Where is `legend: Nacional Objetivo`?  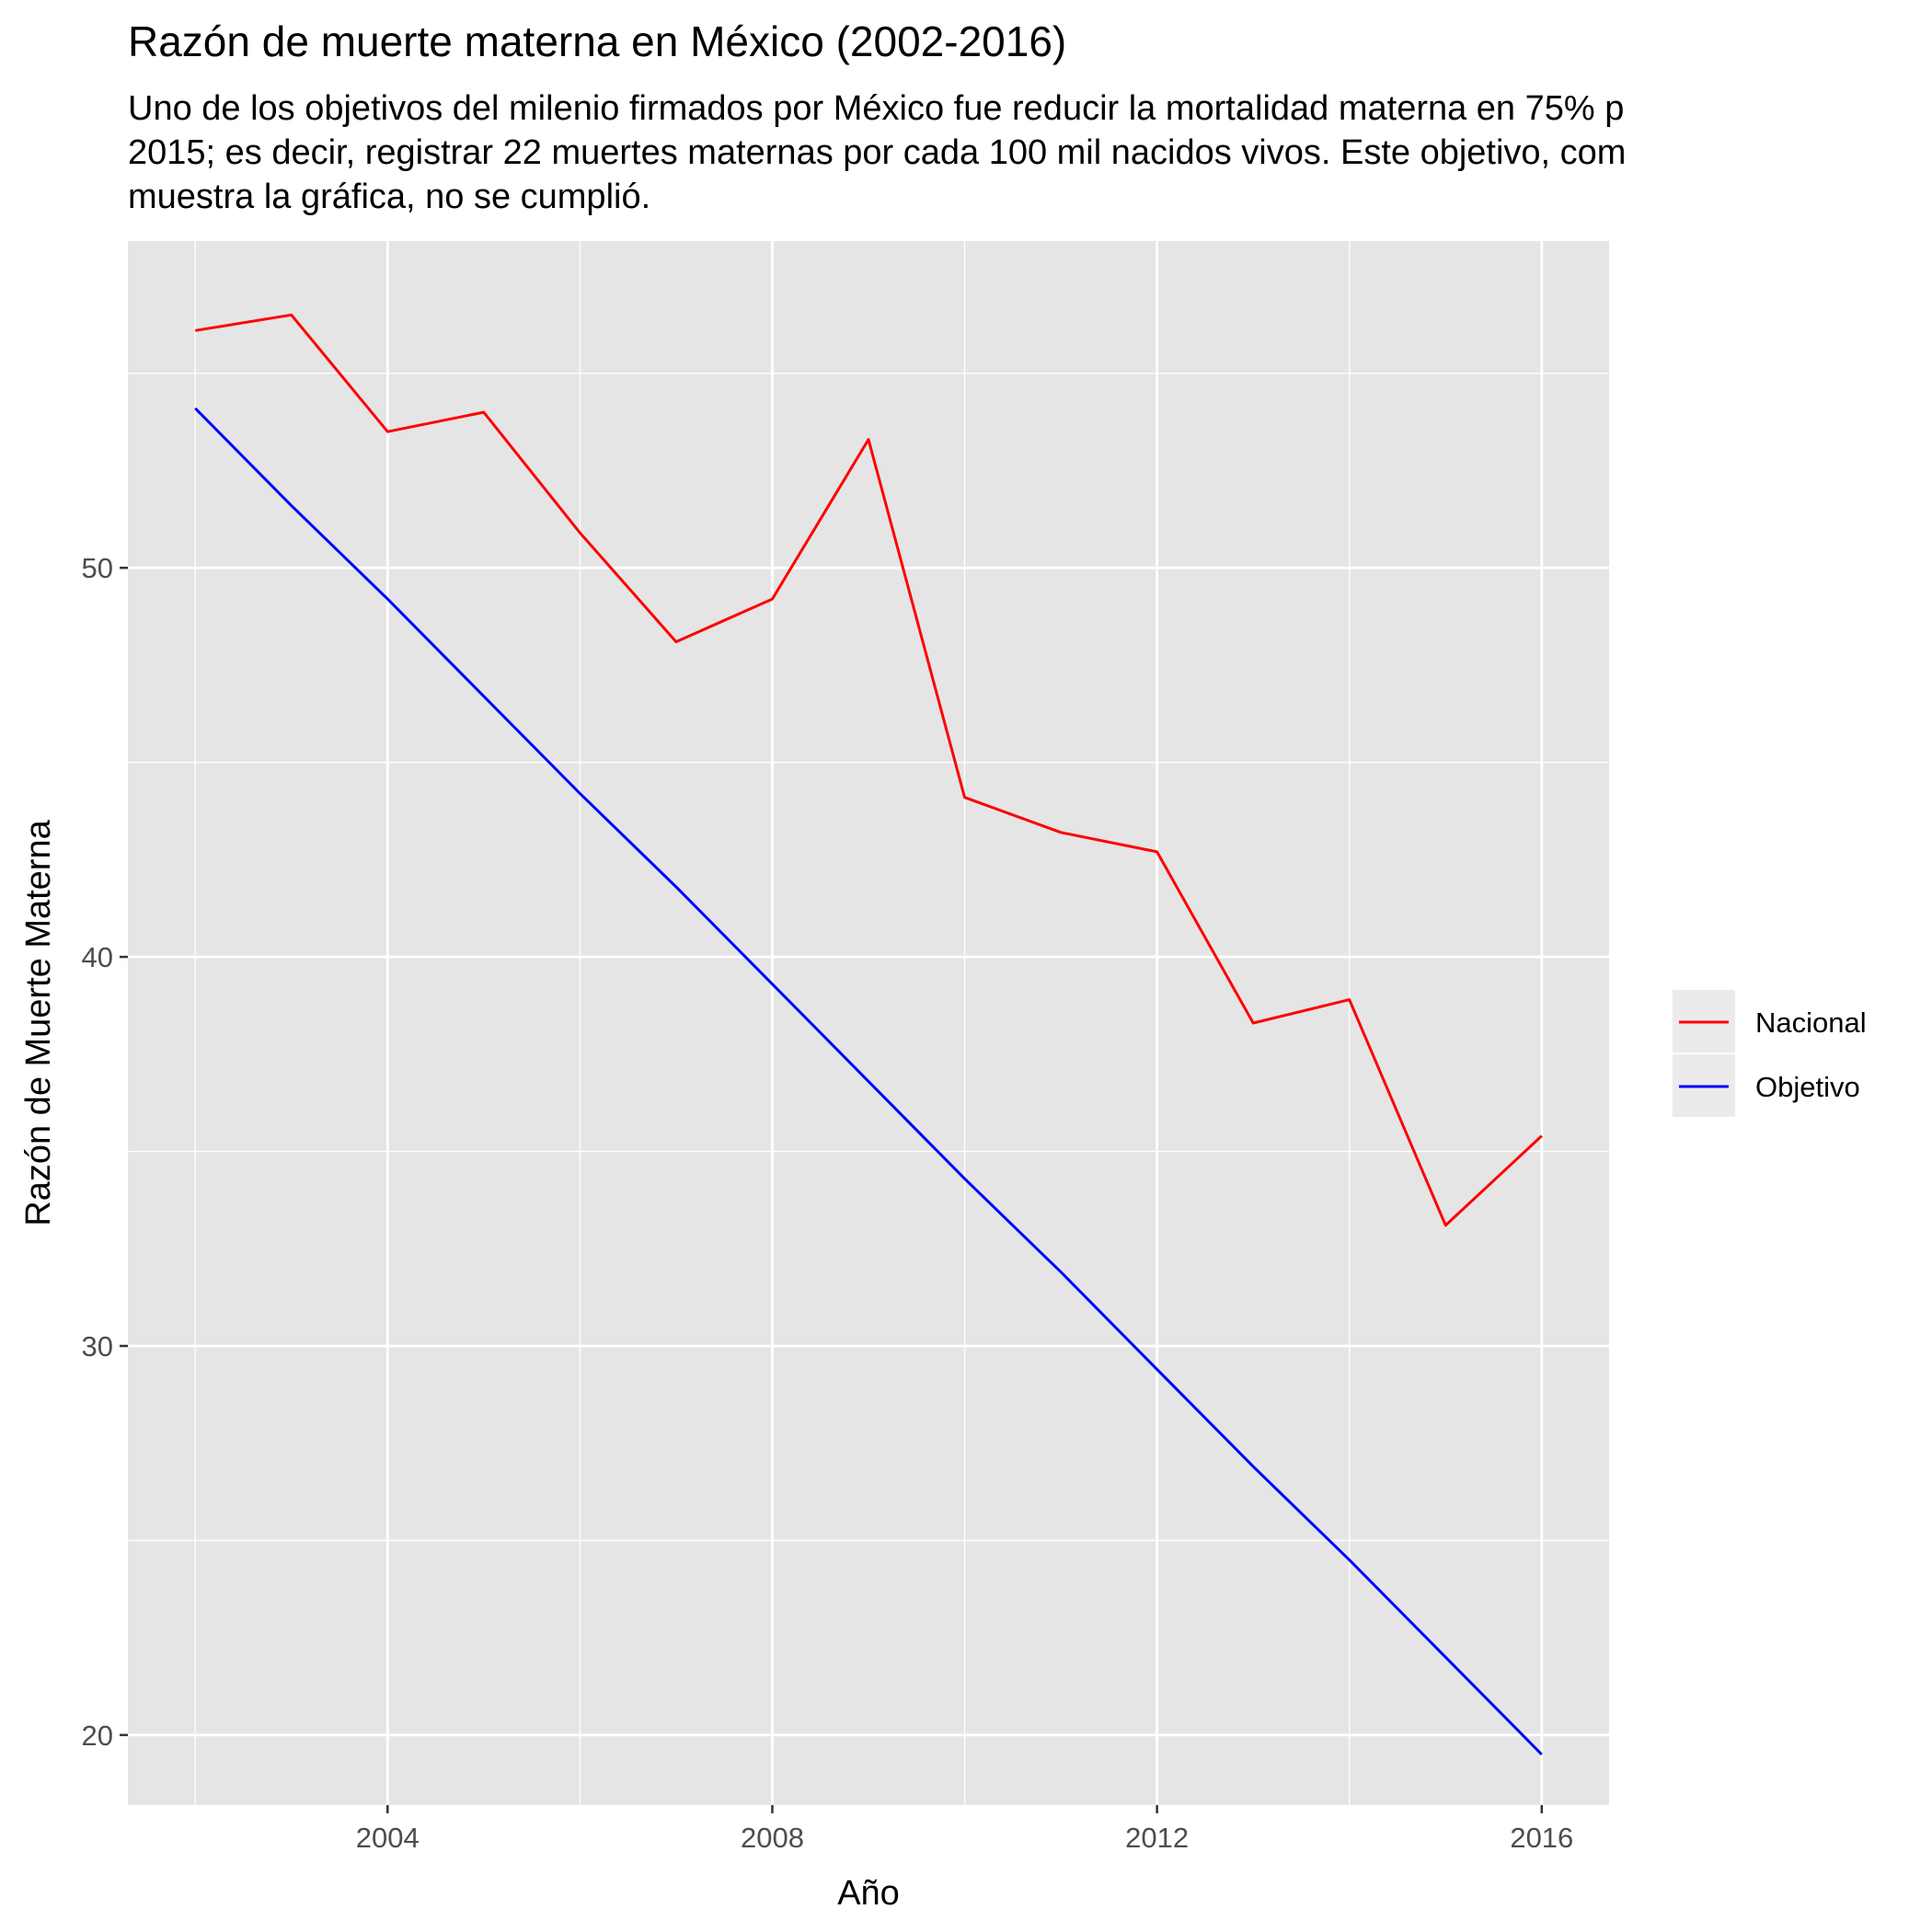 legend: Nacional Objetivo is located at coordinates (1770, 1053).